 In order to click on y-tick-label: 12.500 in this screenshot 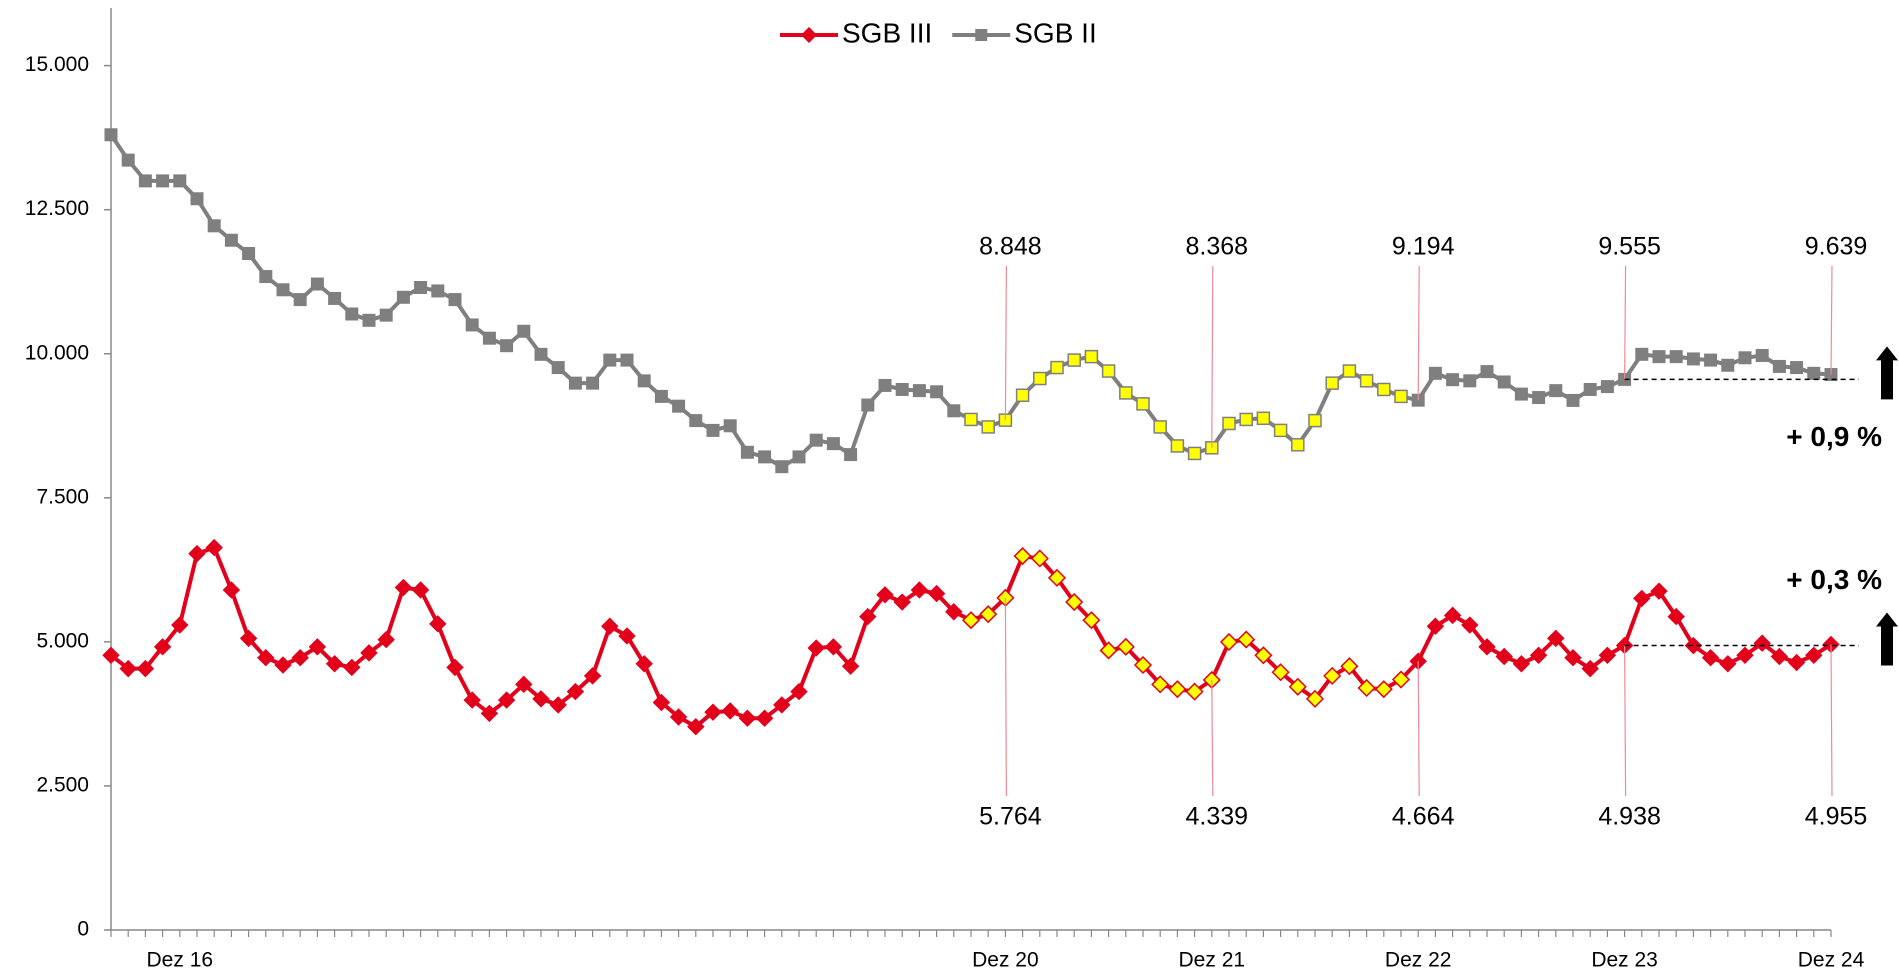, I will do `click(57, 208)`.